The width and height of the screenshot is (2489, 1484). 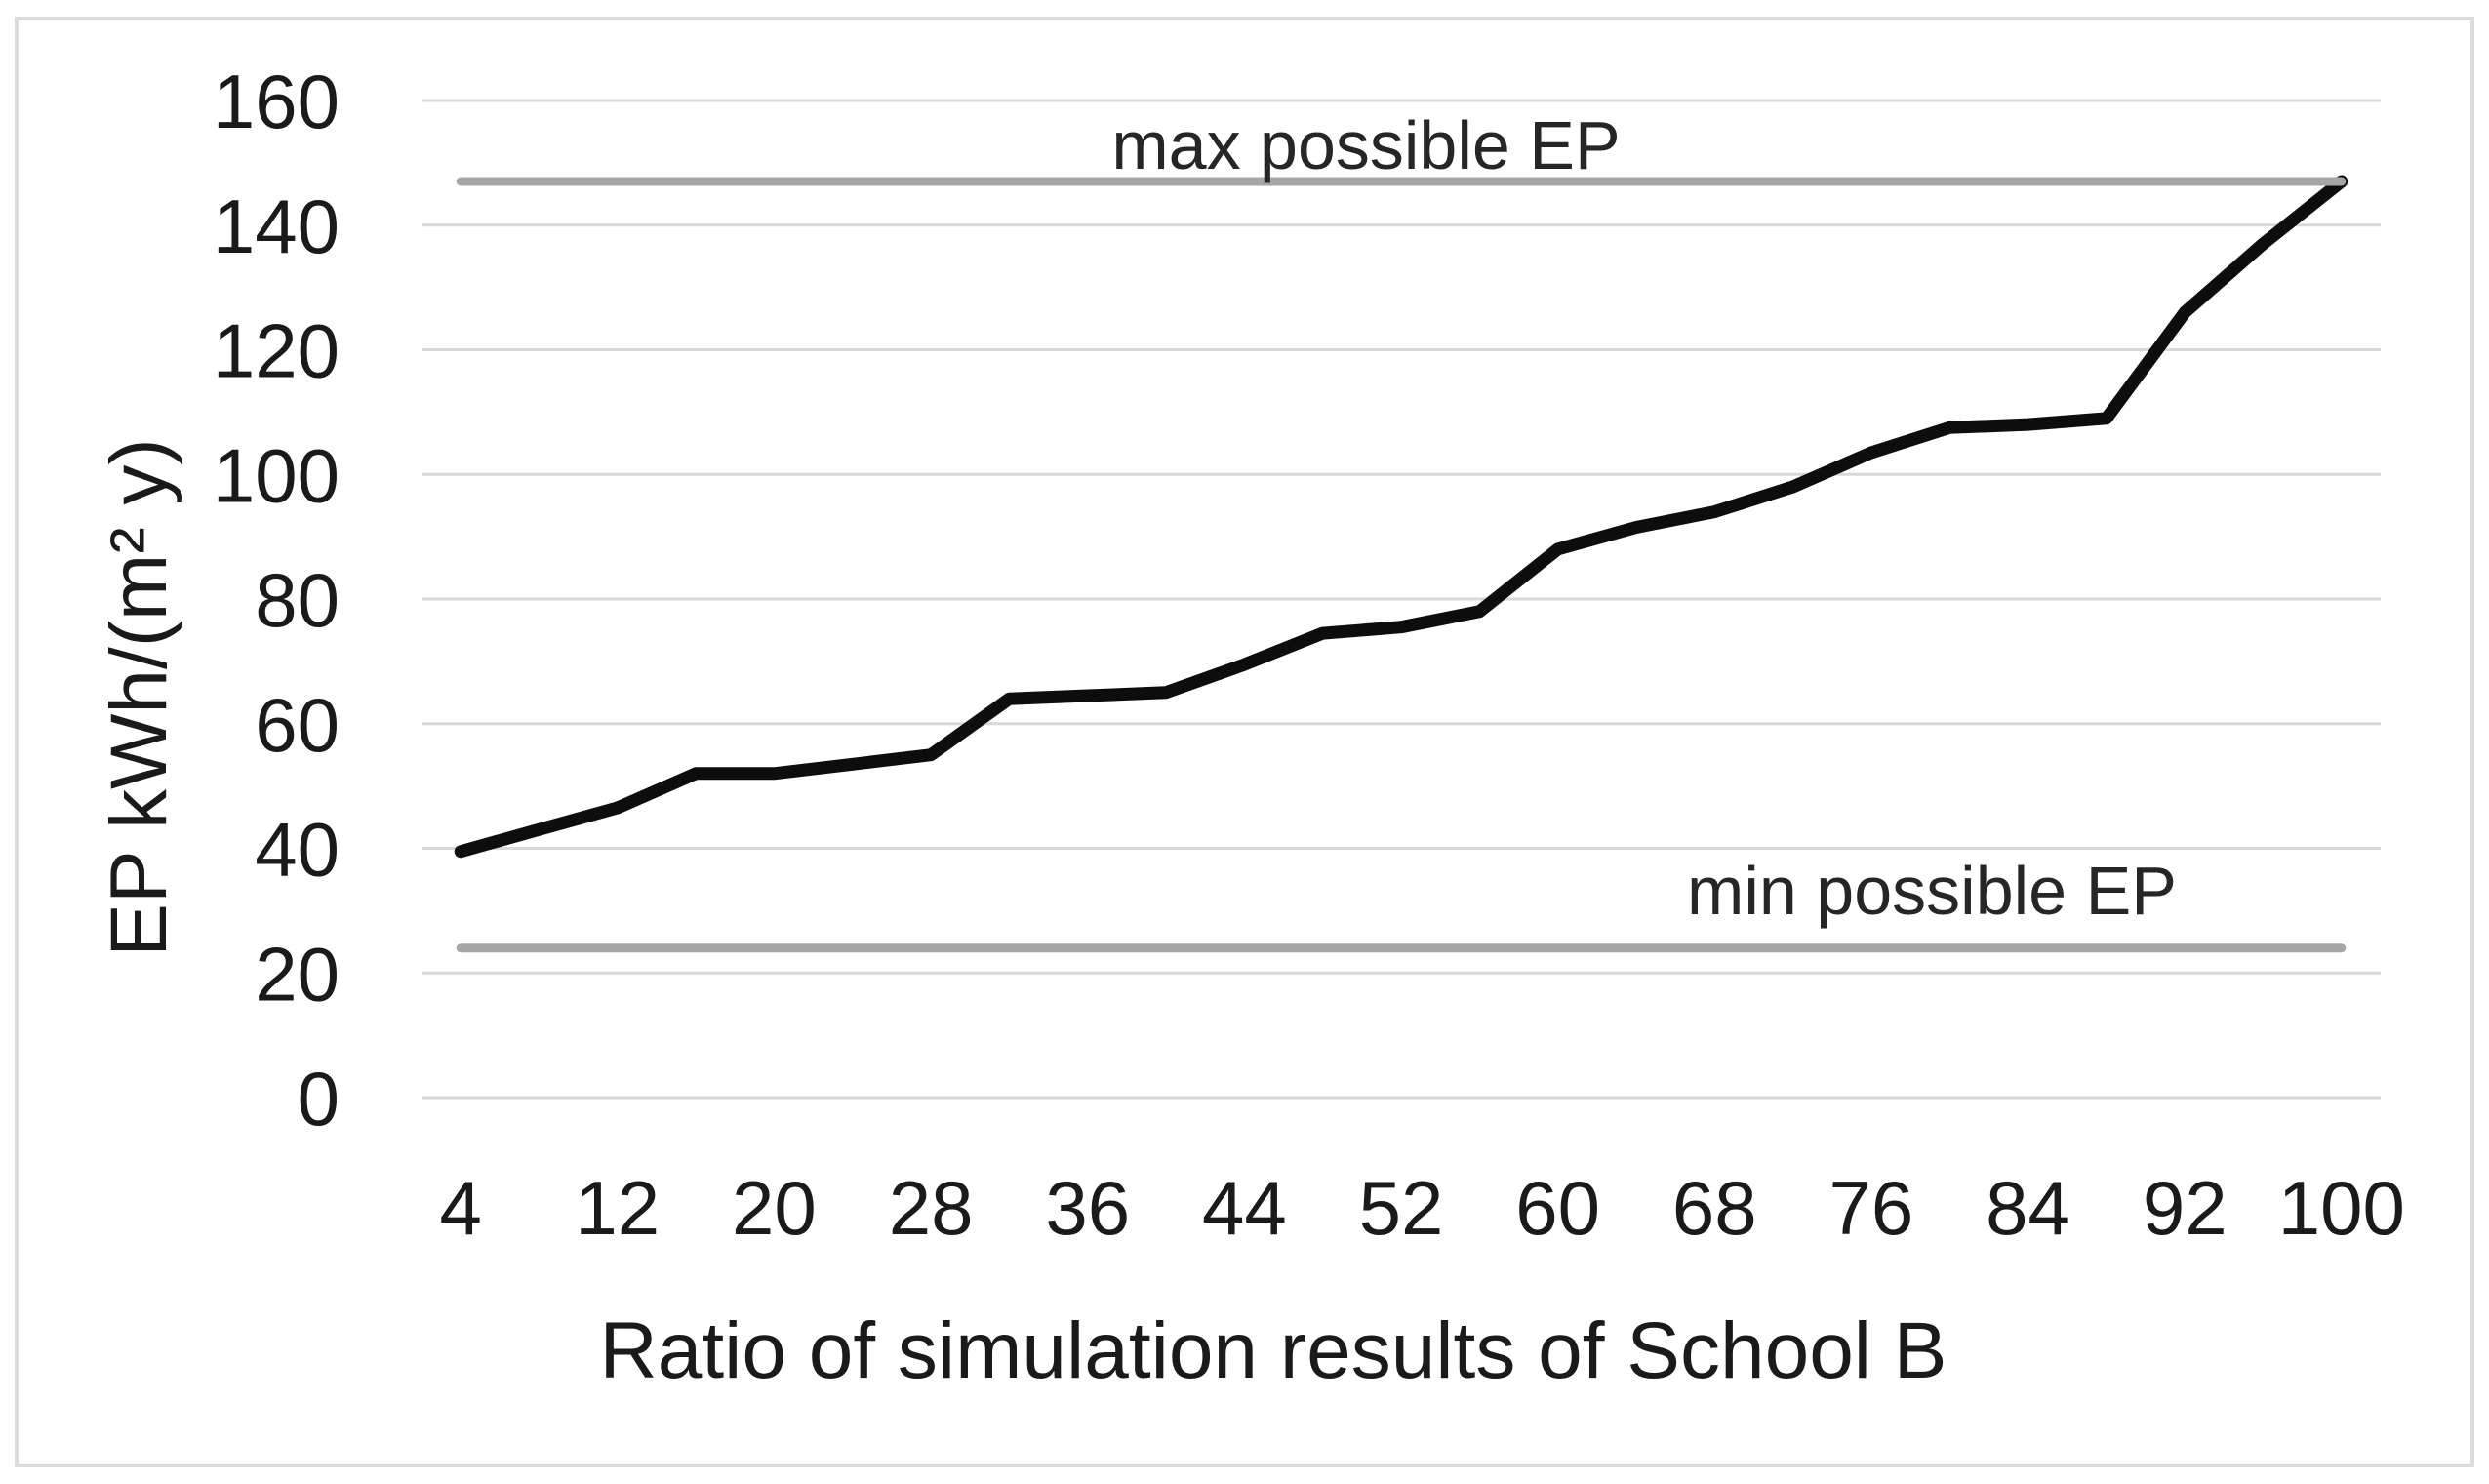 I want to click on y-tick-label: 140, so click(x=276, y=226).